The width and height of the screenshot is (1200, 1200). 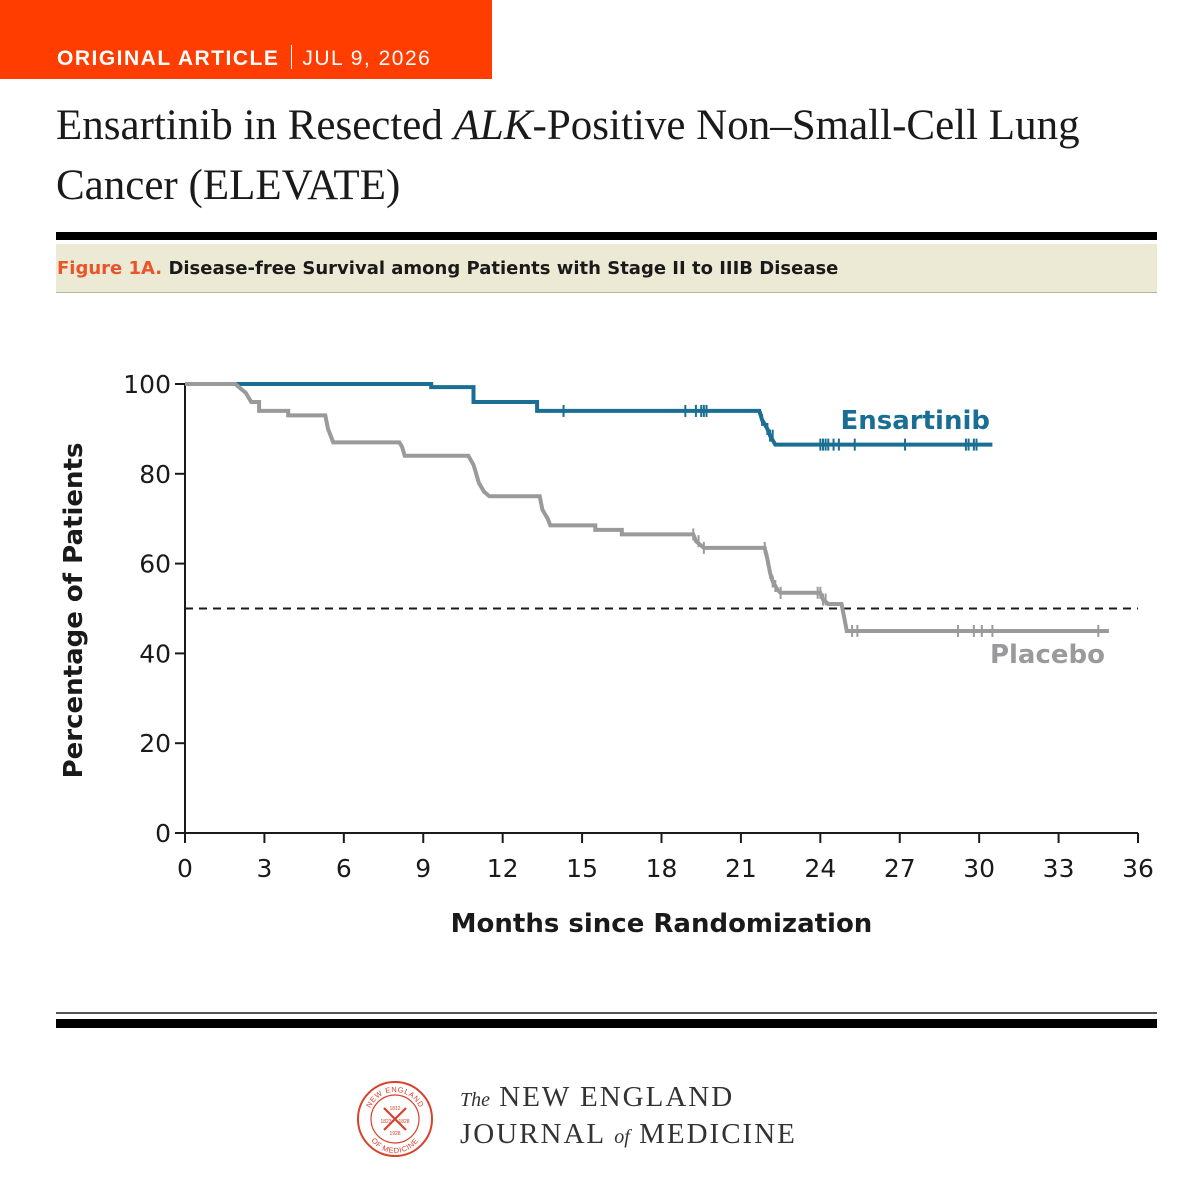 What do you see at coordinates (493, 125) in the screenshot?
I see `title-gene: ALK` at bounding box center [493, 125].